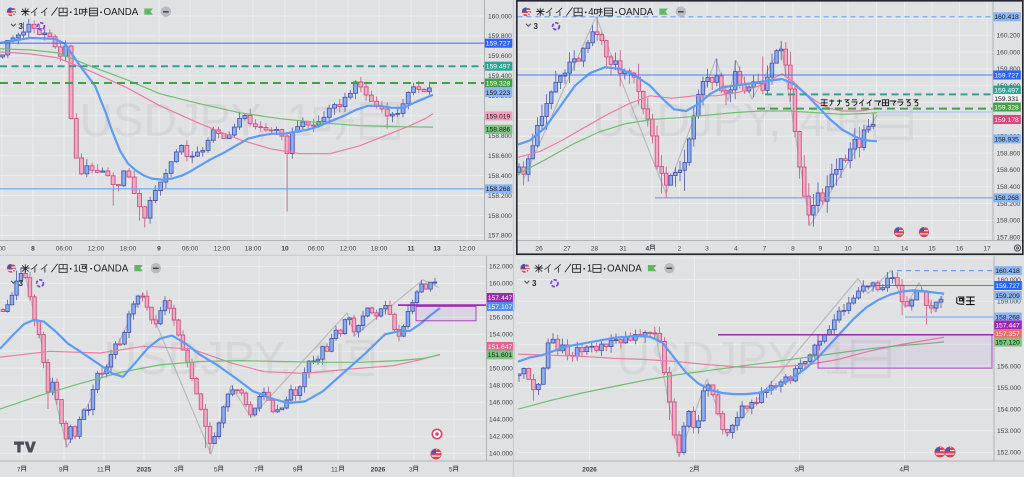  What do you see at coordinates (500, 76) in the screenshot?
I see `svg-text: 159.400` at bounding box center [500, 76].